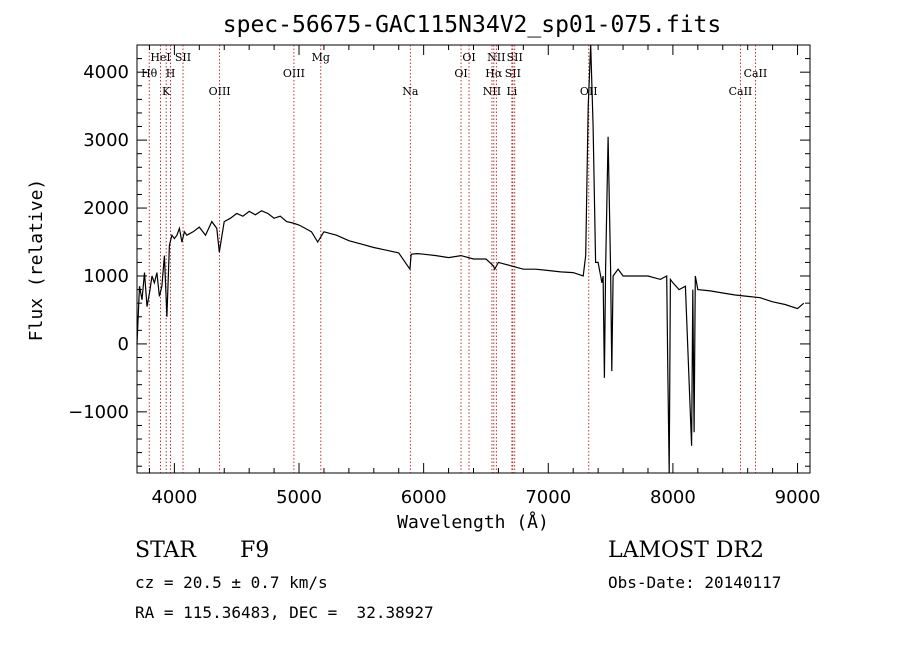  What do you see at coordinates (686, 550) in the screenshot?
I see `survey-name: LAMOST DR2` at bounding box center [686, 550].